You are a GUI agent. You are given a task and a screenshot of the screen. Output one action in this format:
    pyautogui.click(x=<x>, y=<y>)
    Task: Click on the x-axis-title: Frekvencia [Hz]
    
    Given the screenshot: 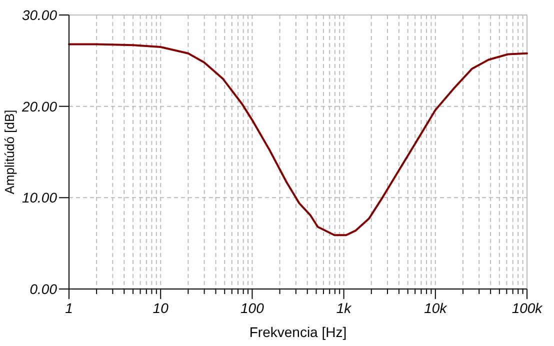 What is the action you would take?
    pyautogui.click(x=298, y=332)
    